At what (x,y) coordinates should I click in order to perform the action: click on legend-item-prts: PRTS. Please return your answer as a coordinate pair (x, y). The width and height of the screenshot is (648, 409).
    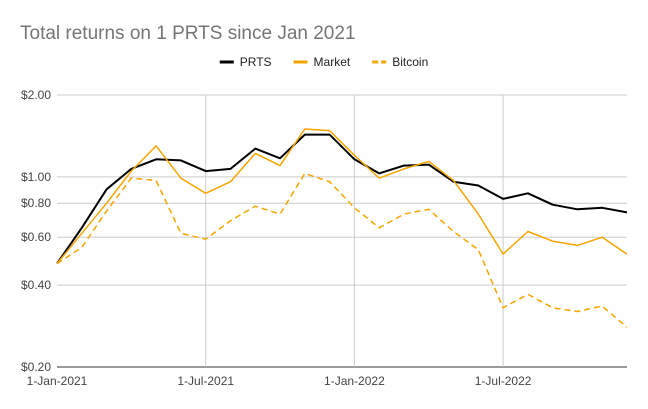
    Looking at the image, I should click on (245, 62).